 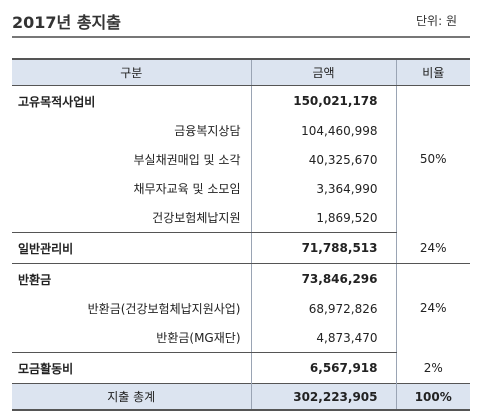 I want to click on total-amount: 302,223,905, so click(x=323, y=397).